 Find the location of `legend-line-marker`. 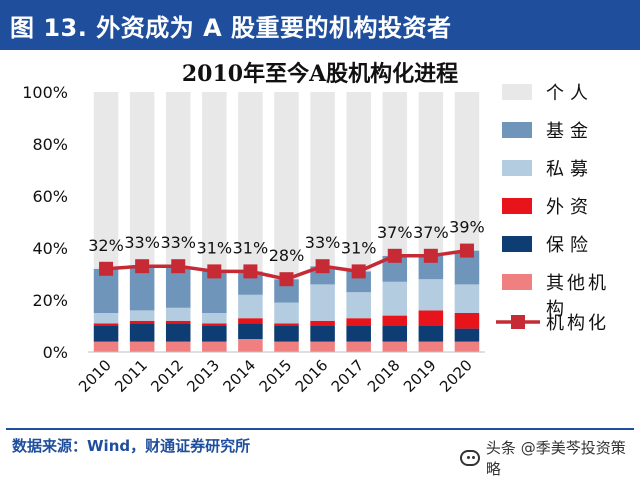

legend-line-marker is located at coordinates (518, 322).